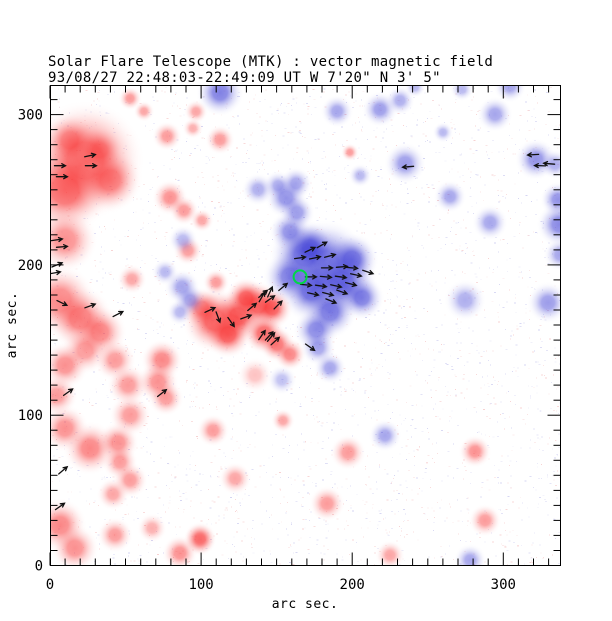 Image resolution: width=612 pixels, height=621 pixels. What do you see at coordinates (327, 268) in the screenshot?
I see `field-vector` at bounding box center [327, 268].